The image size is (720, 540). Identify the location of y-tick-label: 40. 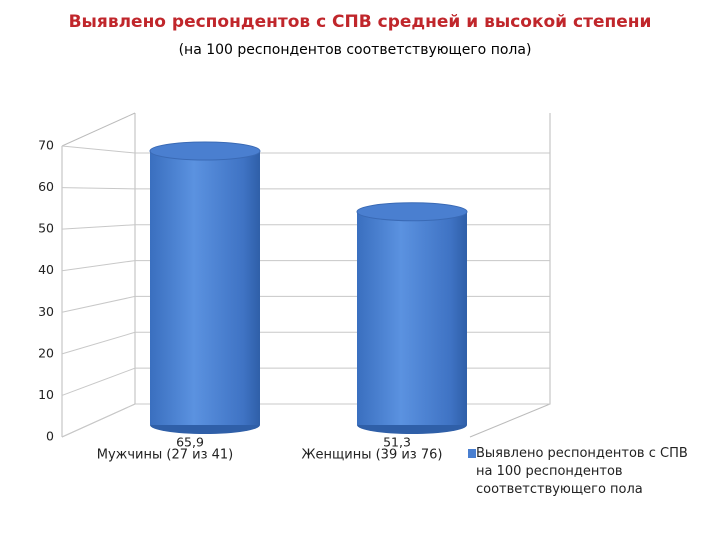
(46, 269).